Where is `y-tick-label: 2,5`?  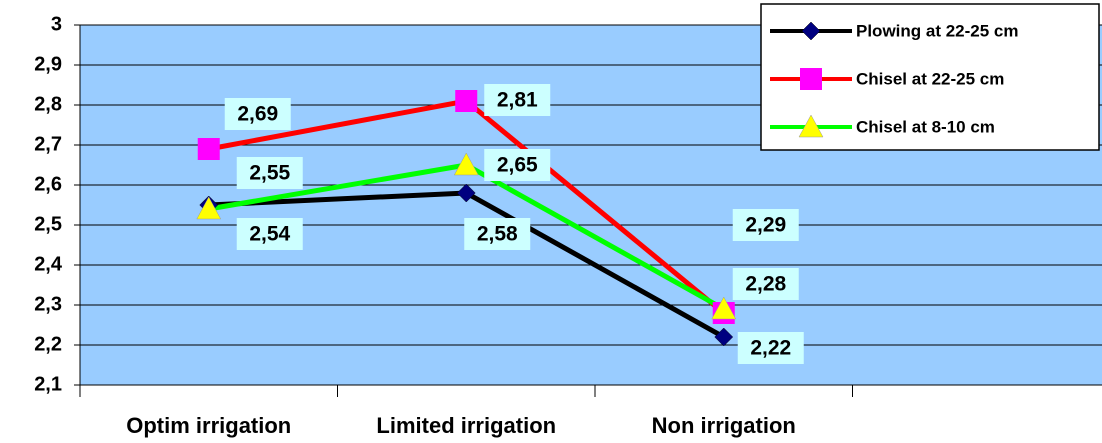 y-tick-label: 2,5 is located at coordinates (48, 224).